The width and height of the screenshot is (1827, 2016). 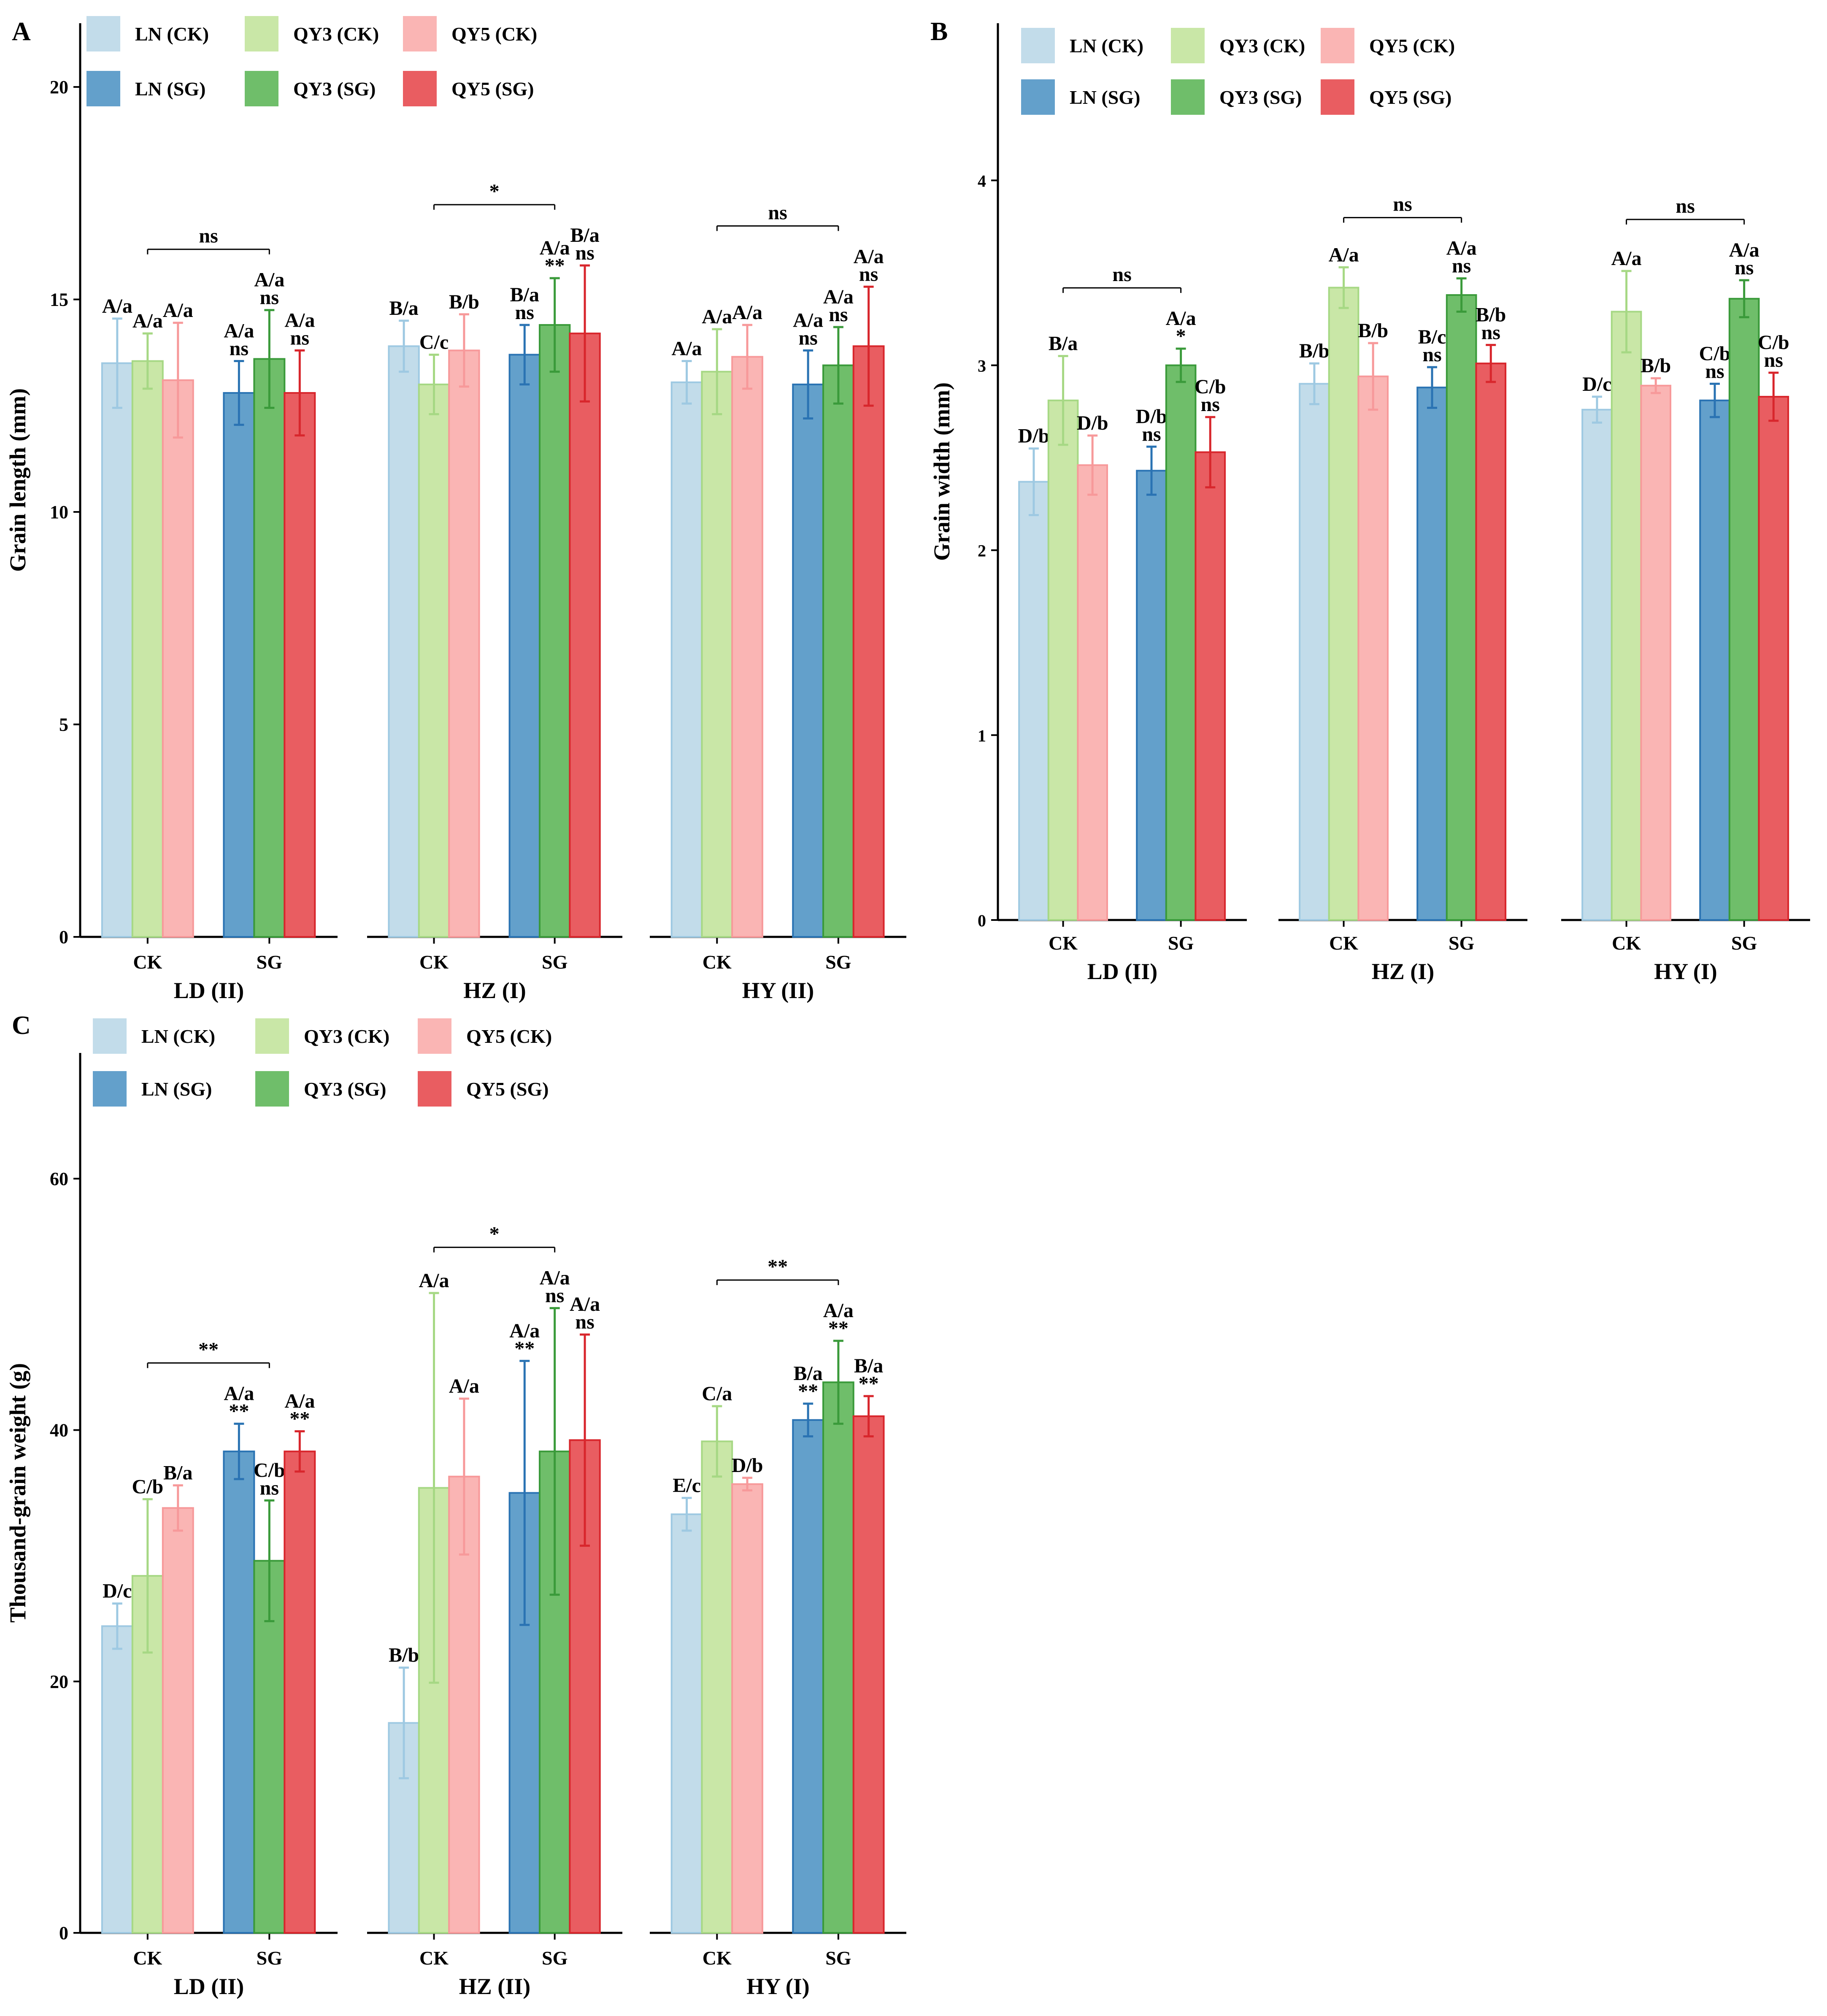 What do you see at coordinates (59, 87) in the screenshot?
I see `y-tick-label: 20` at bounding box center [59, 87].